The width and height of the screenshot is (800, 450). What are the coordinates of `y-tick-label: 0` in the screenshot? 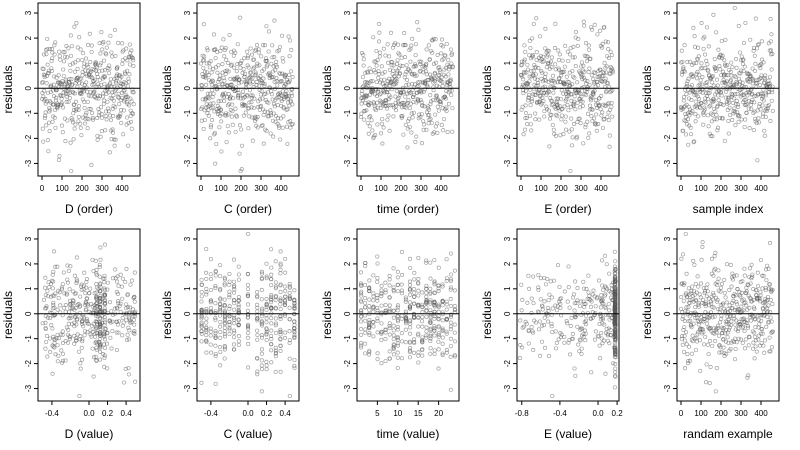 It's located at (187, 87).